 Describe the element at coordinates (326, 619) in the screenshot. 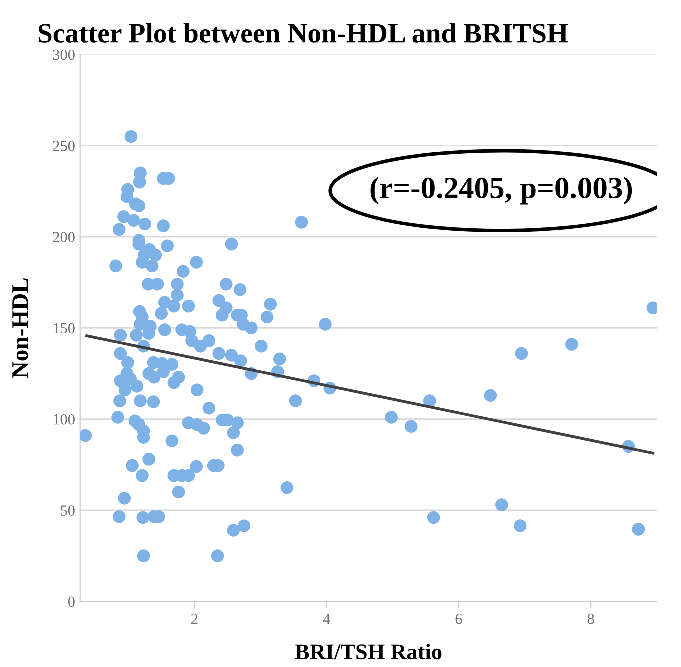

I see `x-tick-label: 4` at that location.